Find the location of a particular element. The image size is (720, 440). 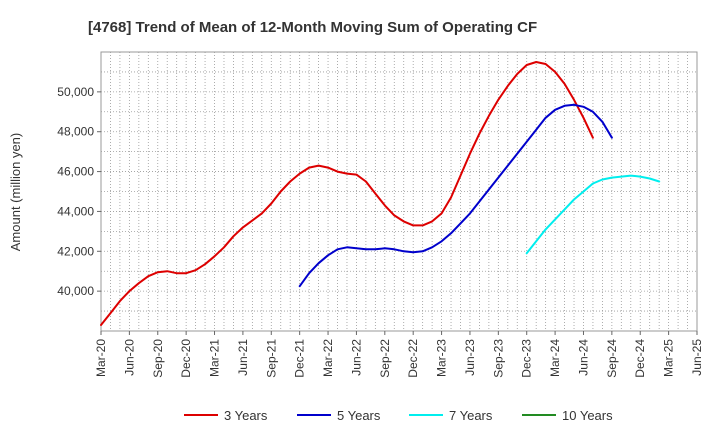

y-tick-label: 42,000 is located at coordinates (75, 251).